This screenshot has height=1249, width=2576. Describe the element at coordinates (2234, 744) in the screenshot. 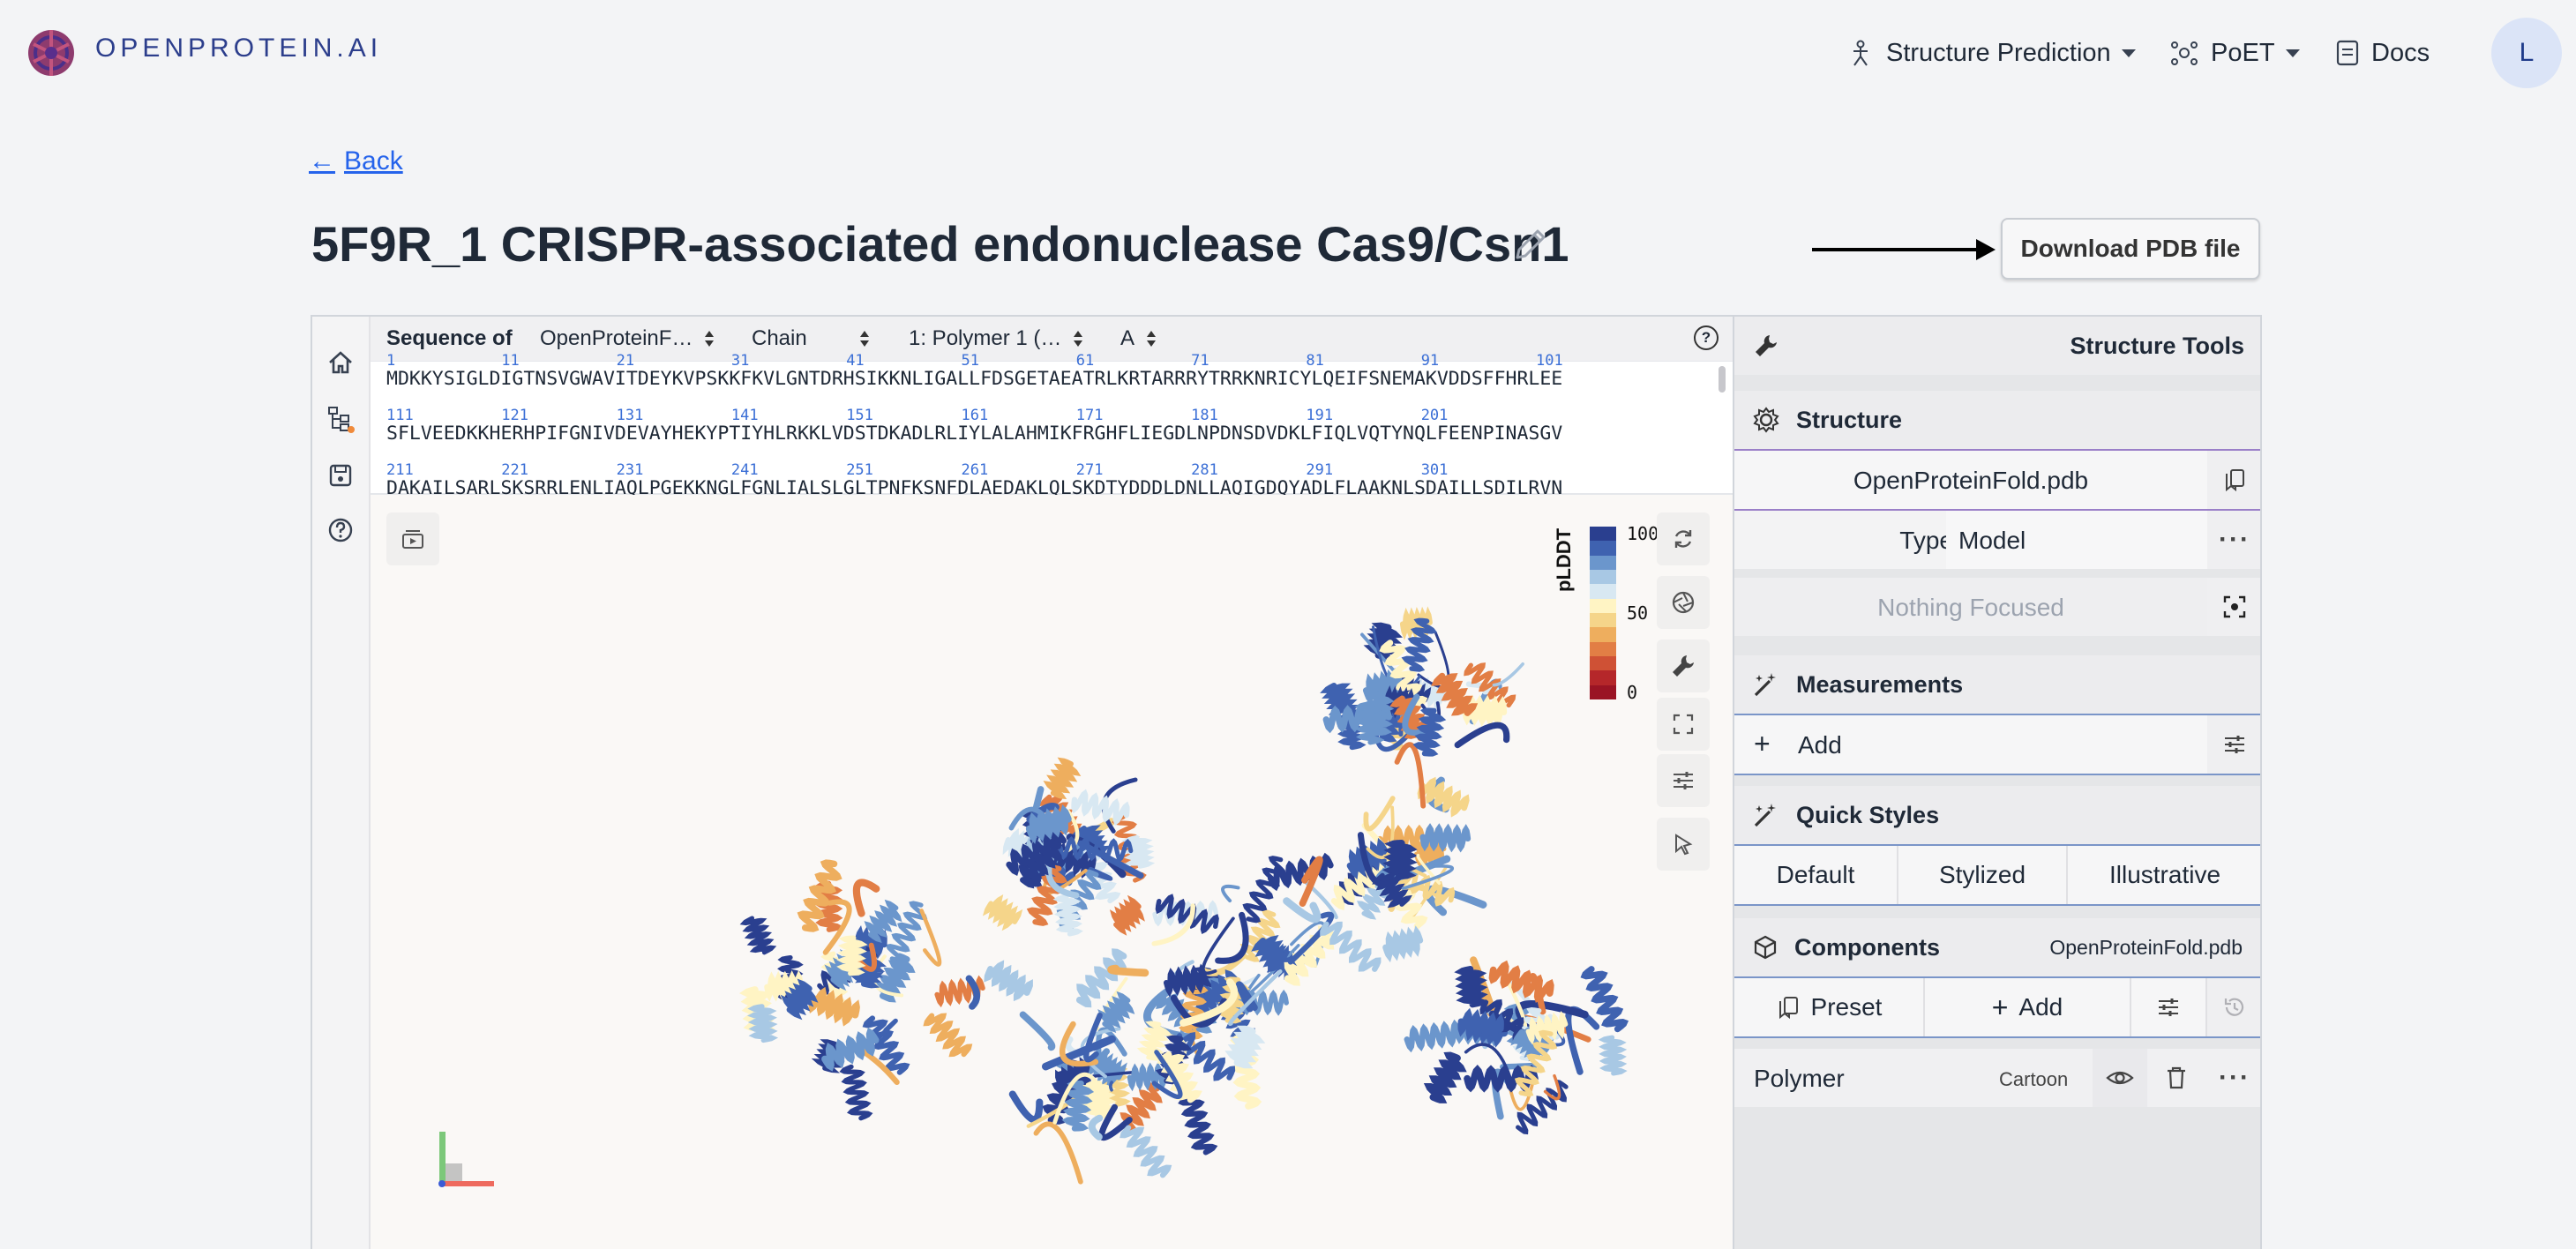

I see `measurement-options-button` at that location.